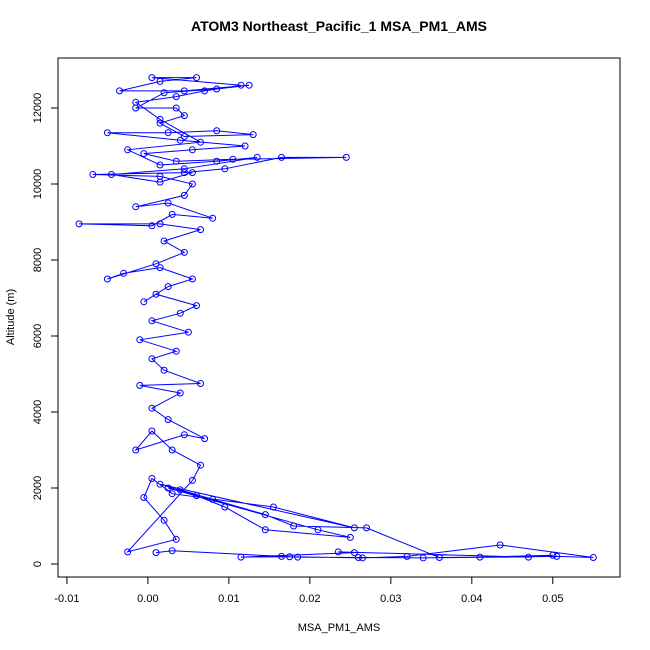 This screenshot has width=650, height=650. What do you see at coordinates (11, 317) in the screenshot?
I see `y-axis-label: Altitude (m)` at bounding box center [11, 317].